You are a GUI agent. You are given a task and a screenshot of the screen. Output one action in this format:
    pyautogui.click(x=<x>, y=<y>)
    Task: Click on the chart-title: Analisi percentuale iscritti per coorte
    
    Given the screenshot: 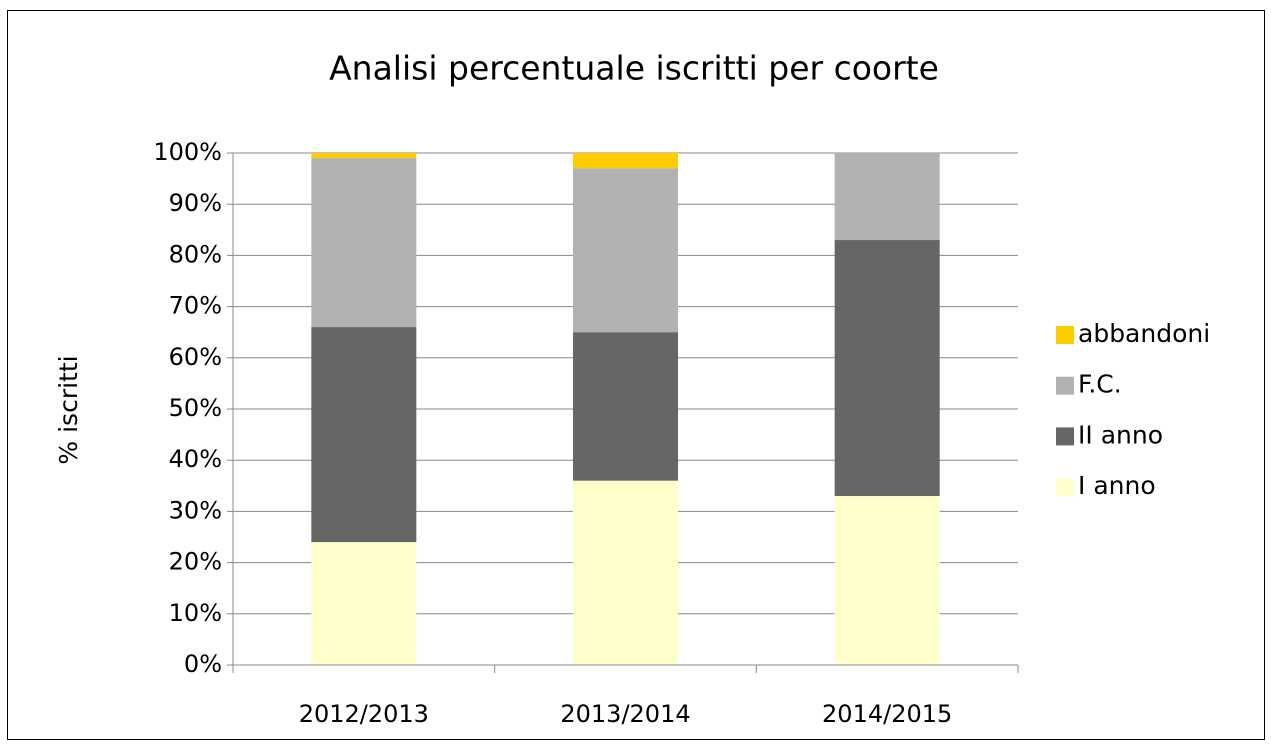 What is the action you would take?
    pyautogui.click(x=634, y=68)
    